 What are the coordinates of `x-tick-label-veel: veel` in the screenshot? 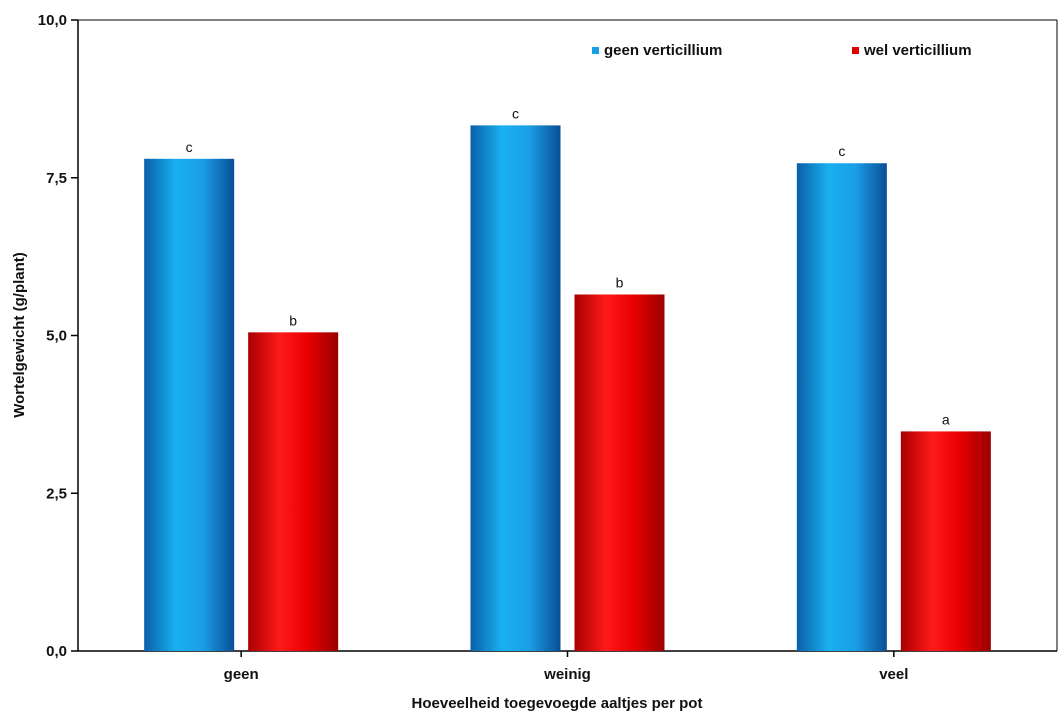 It's located at (893, 674).